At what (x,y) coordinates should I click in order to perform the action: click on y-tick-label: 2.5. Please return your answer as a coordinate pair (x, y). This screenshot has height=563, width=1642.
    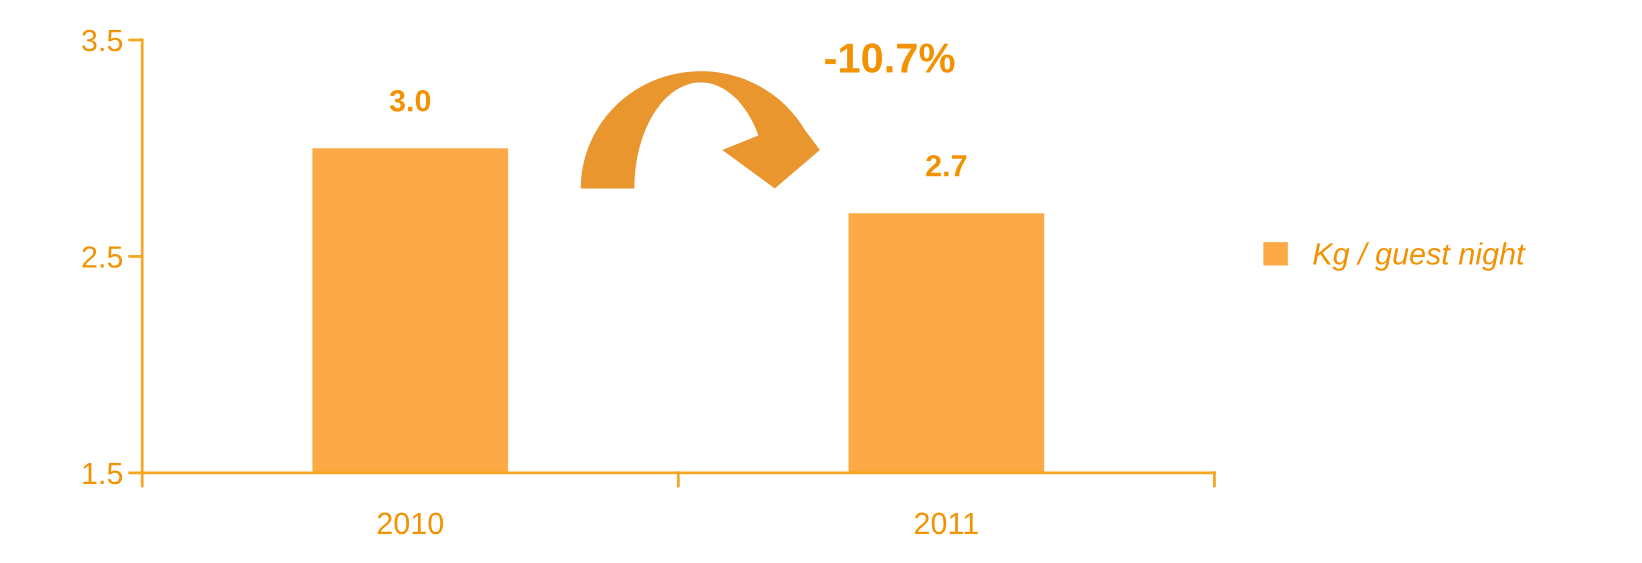
    Looking at the image, I should click on (102, 257).